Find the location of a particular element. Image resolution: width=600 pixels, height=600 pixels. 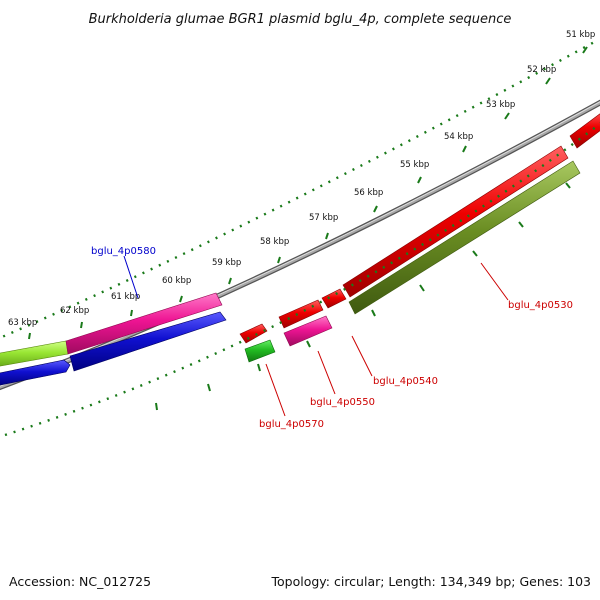

scale-label: 52 kbp is located at coordinates (541, 70).